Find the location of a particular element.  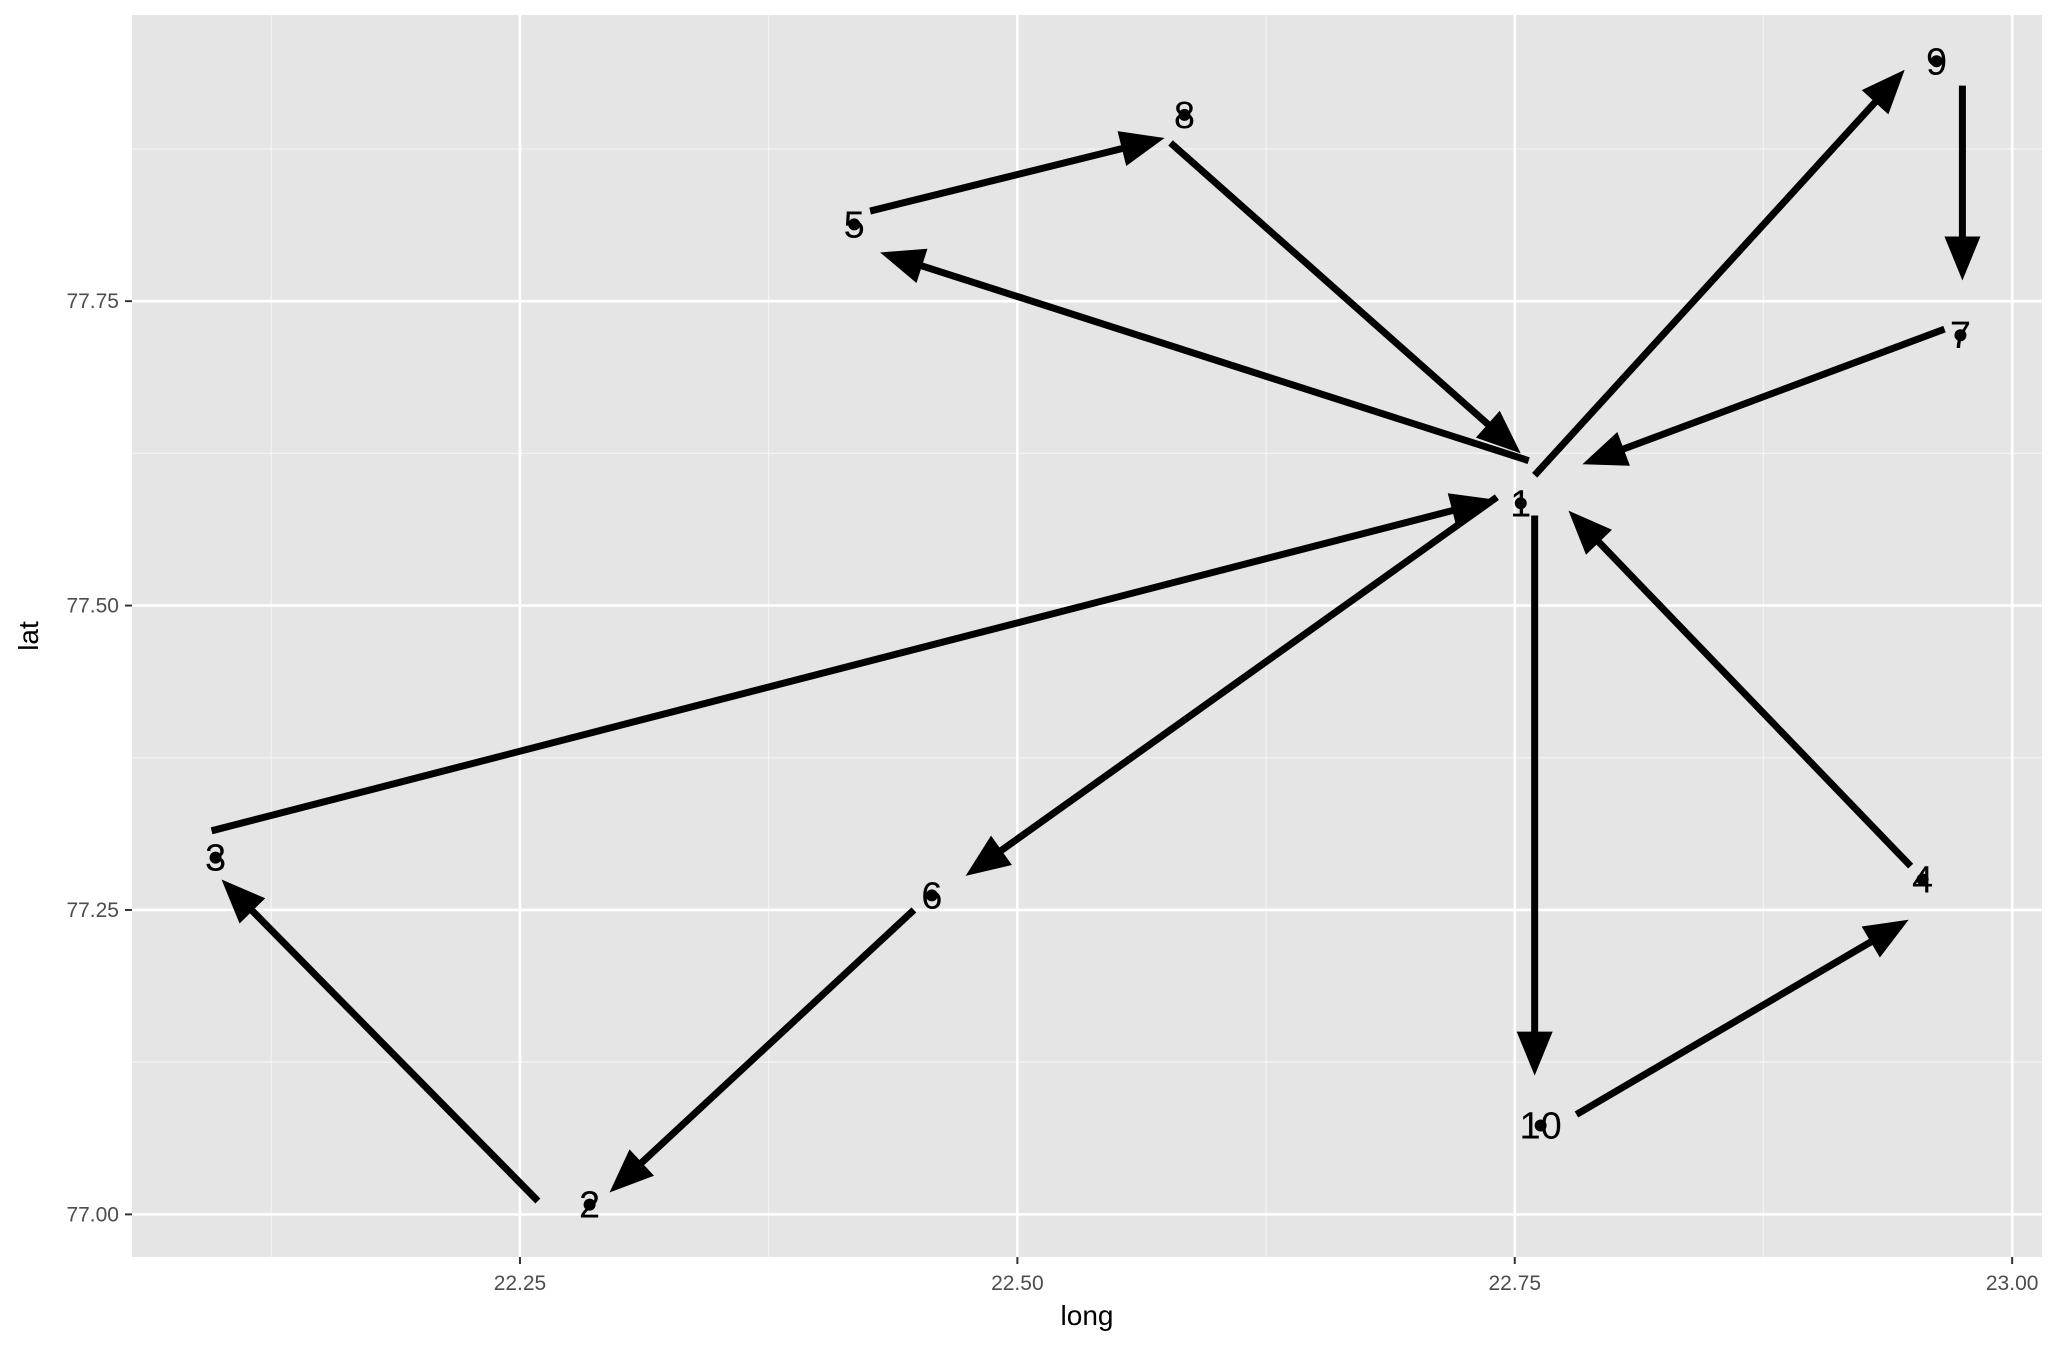

point-label: 4 is located at coordinates (1922, 881).